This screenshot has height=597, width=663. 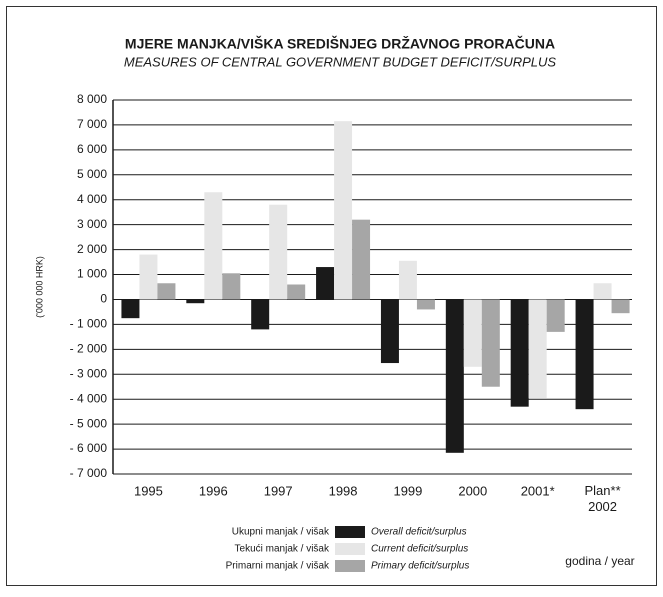 What do you see at coordinates (282, 549) in the screenshot?
I see `legend-label-hr: Tekući manjak / višak` at bounding box center [282, 549].